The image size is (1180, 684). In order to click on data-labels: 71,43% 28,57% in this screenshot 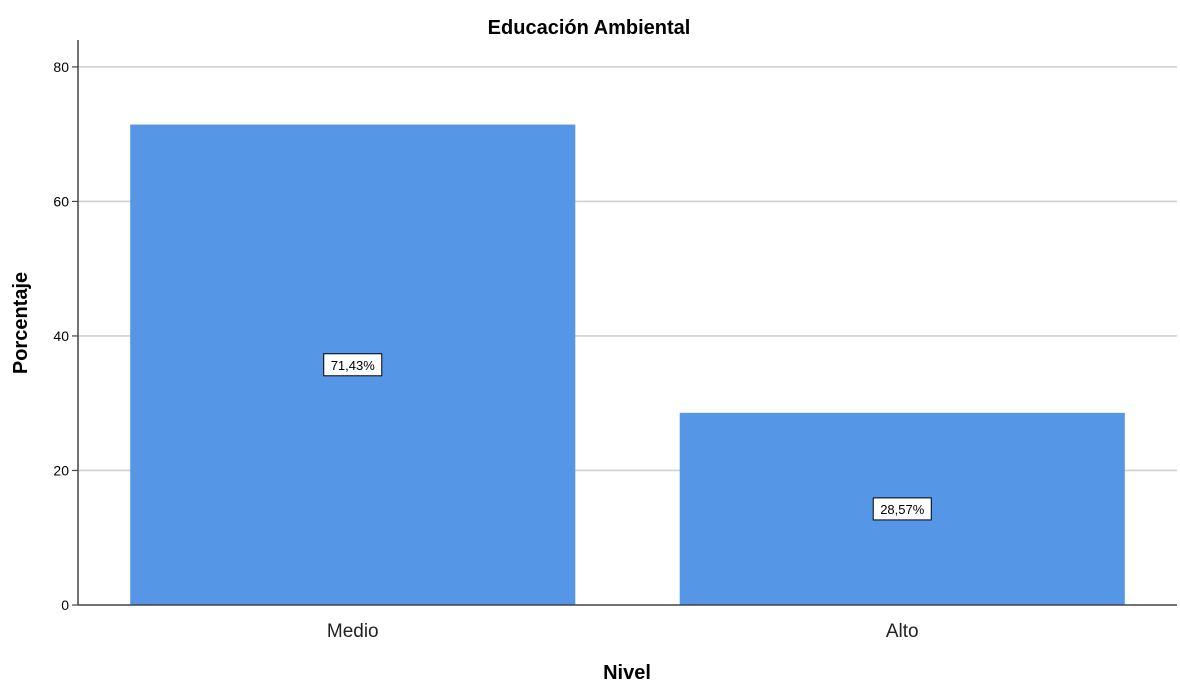, I will do `click(627, 437)`.